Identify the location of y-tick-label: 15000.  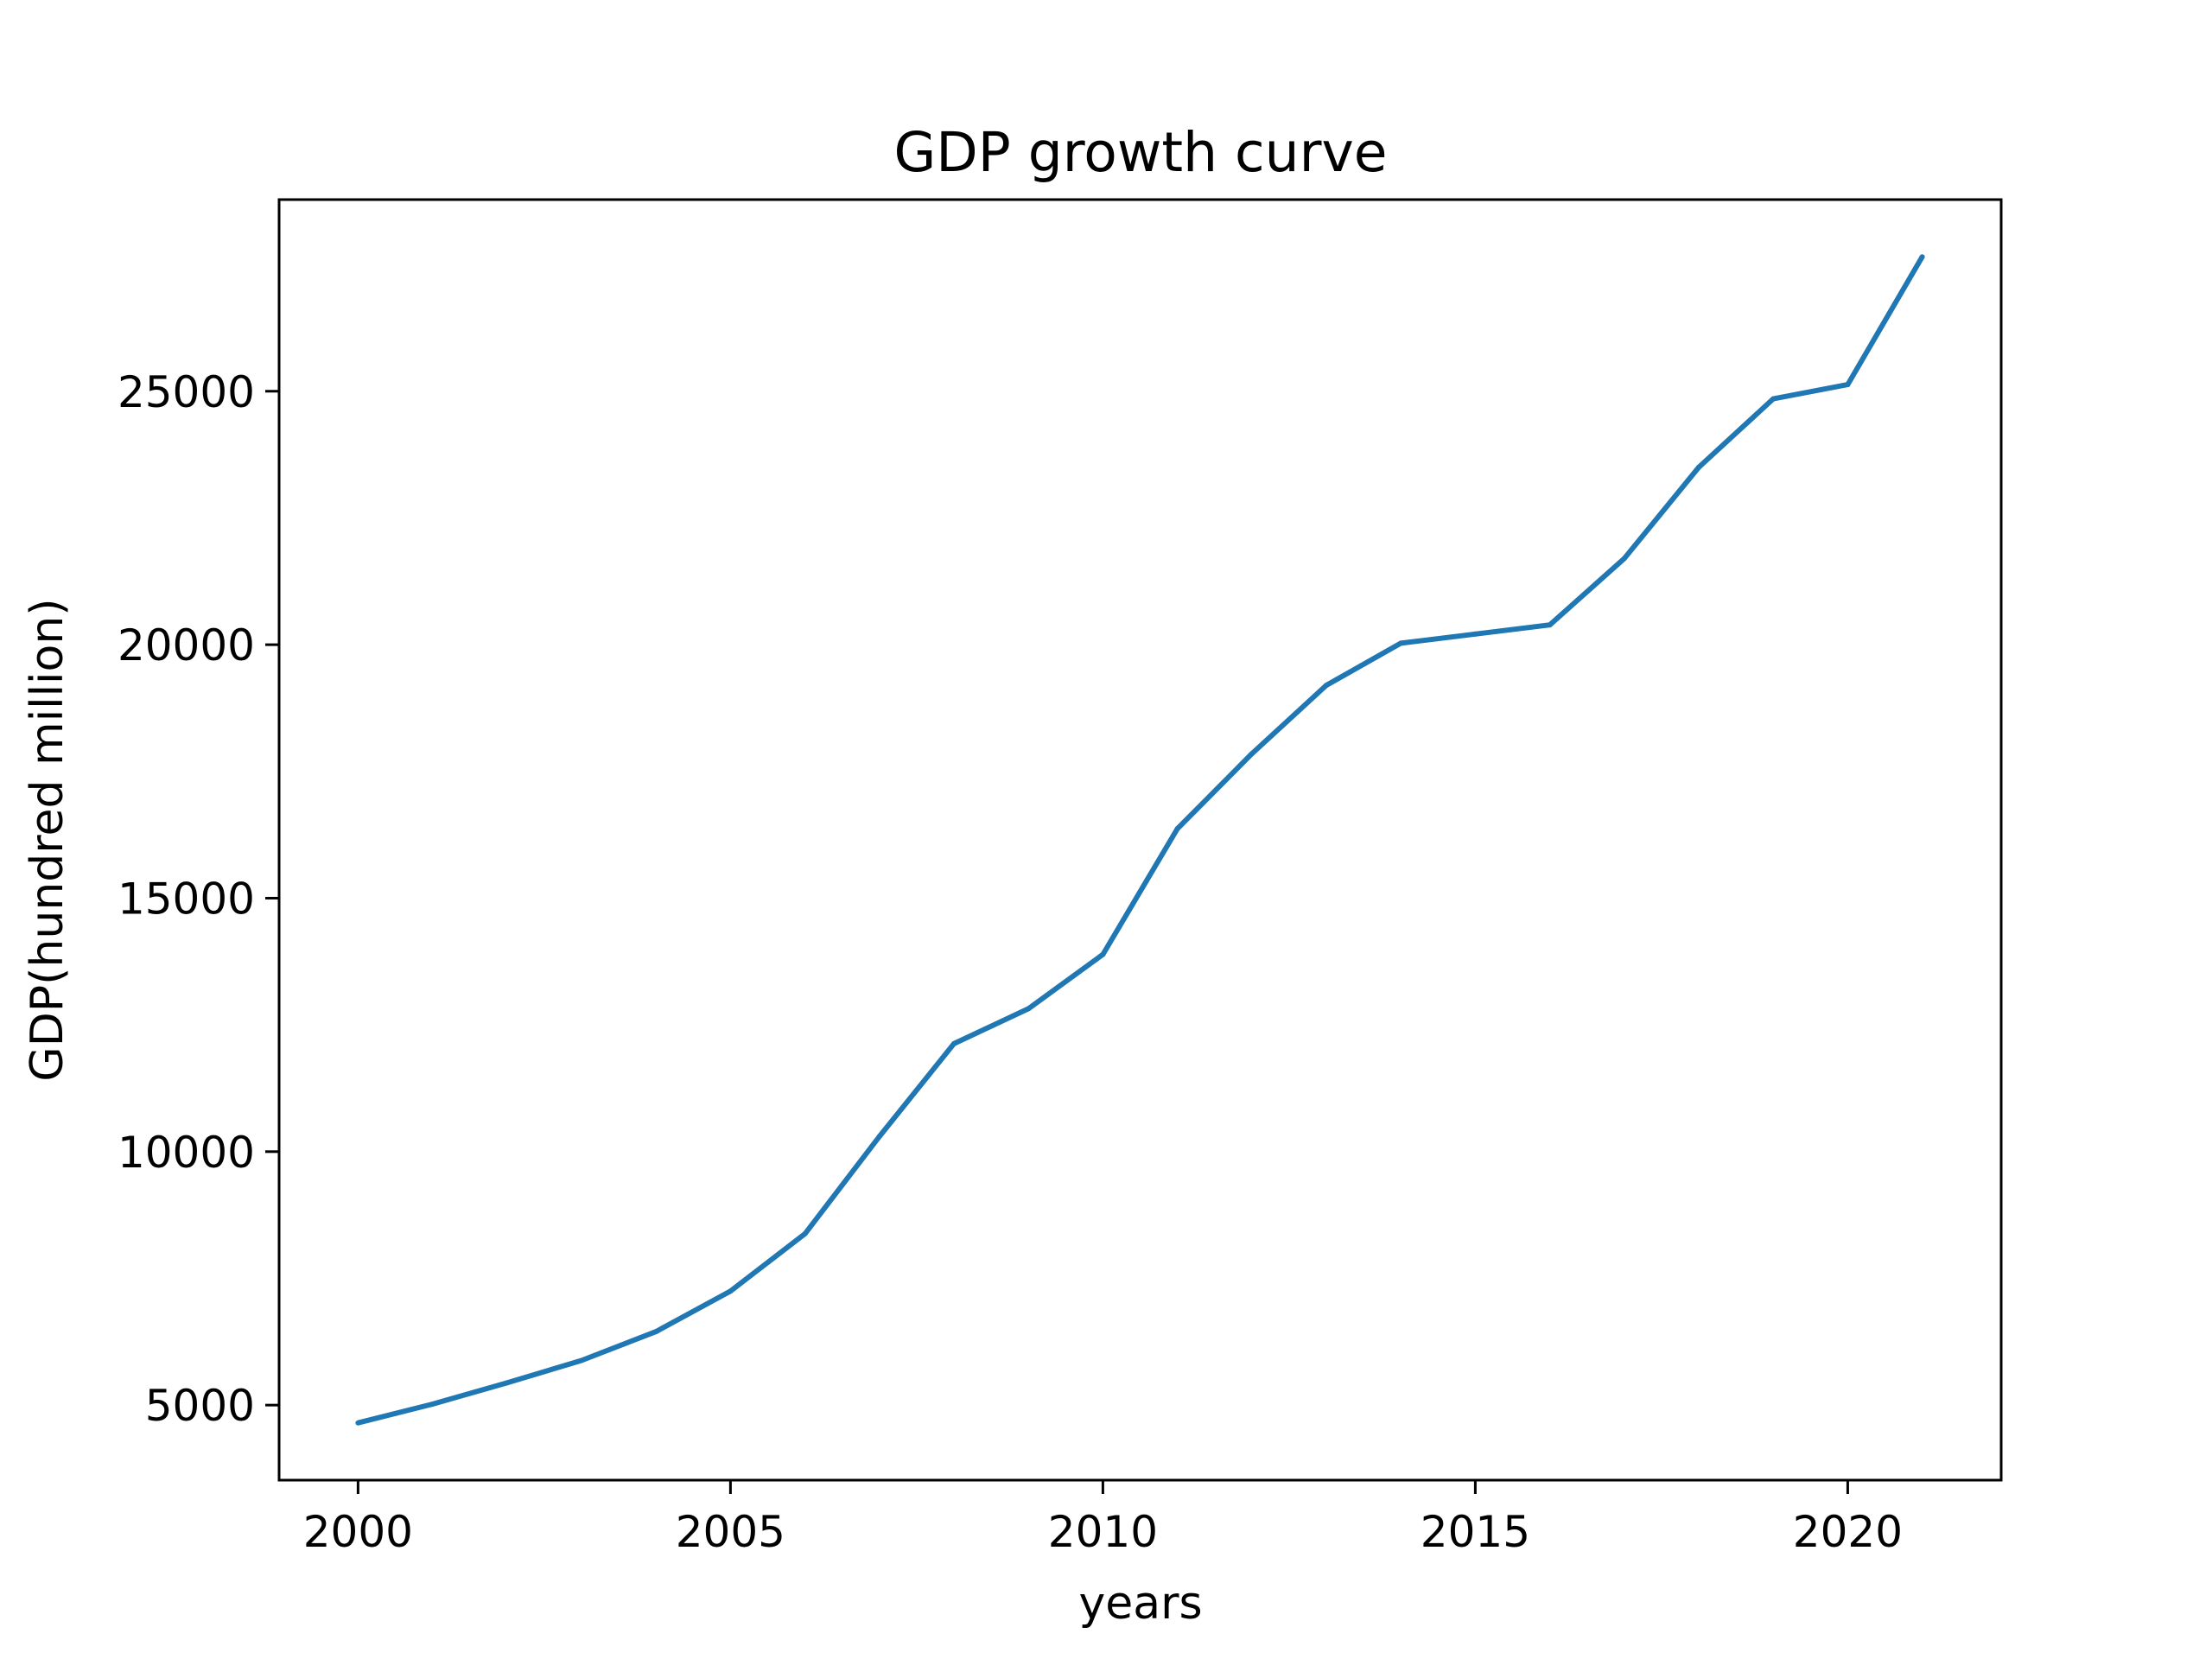
(186, 899).